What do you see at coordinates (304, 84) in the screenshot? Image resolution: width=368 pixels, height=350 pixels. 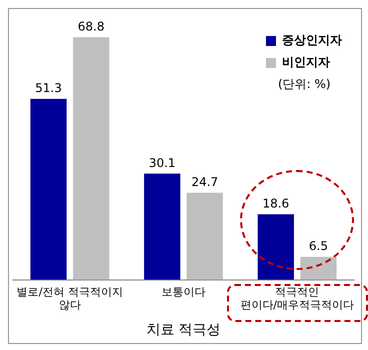 I see `annotation: (단위: %)` at bounding box center [304, 84].